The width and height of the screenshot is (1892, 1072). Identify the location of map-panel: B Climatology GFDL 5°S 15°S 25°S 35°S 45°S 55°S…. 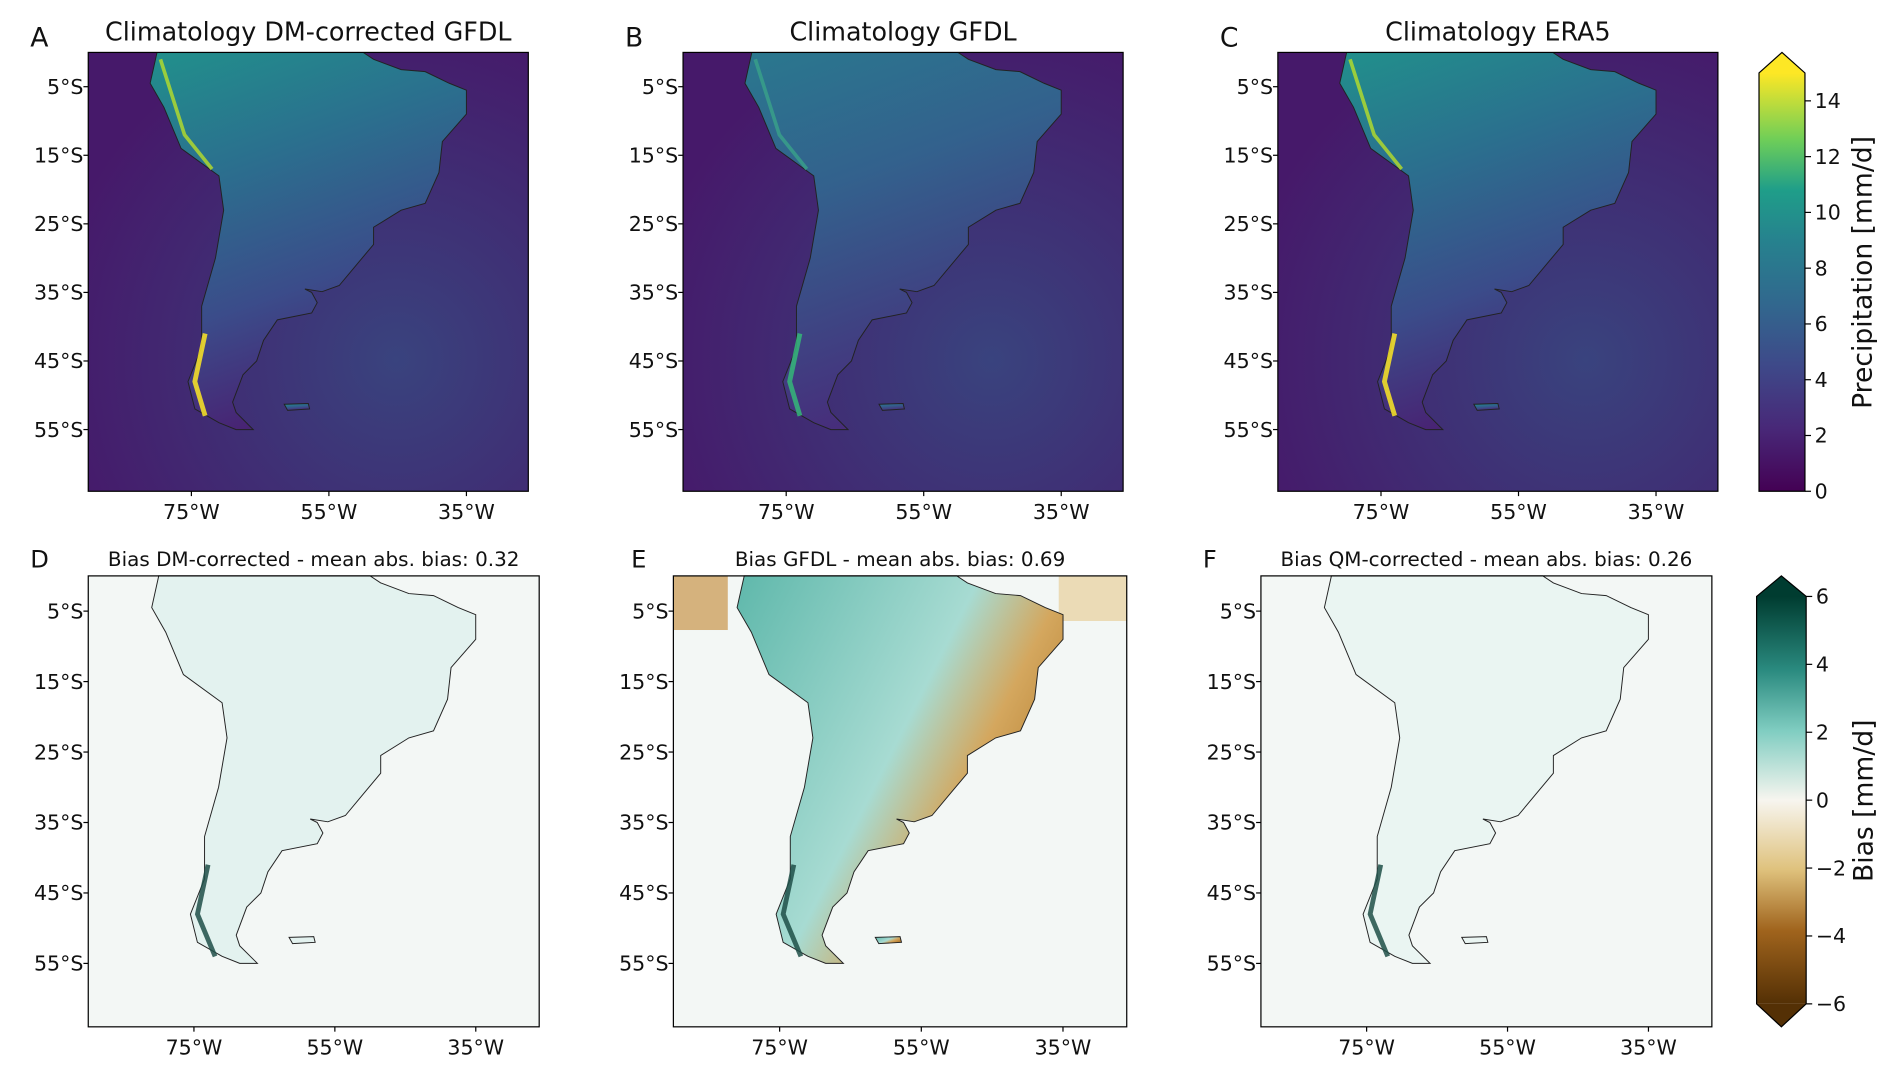
(874, 270).